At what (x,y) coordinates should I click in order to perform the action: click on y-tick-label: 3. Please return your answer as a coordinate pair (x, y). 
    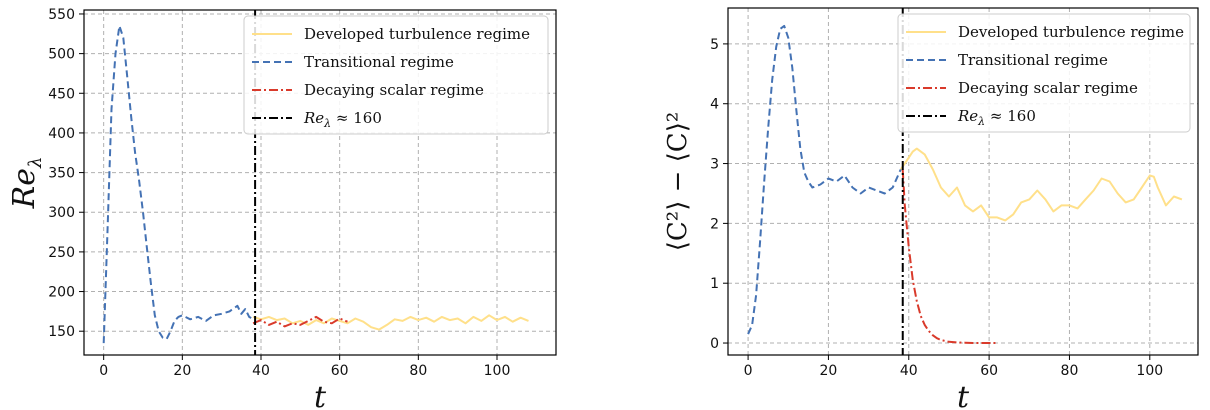
    Looking at the image, I should click on (714, 165).